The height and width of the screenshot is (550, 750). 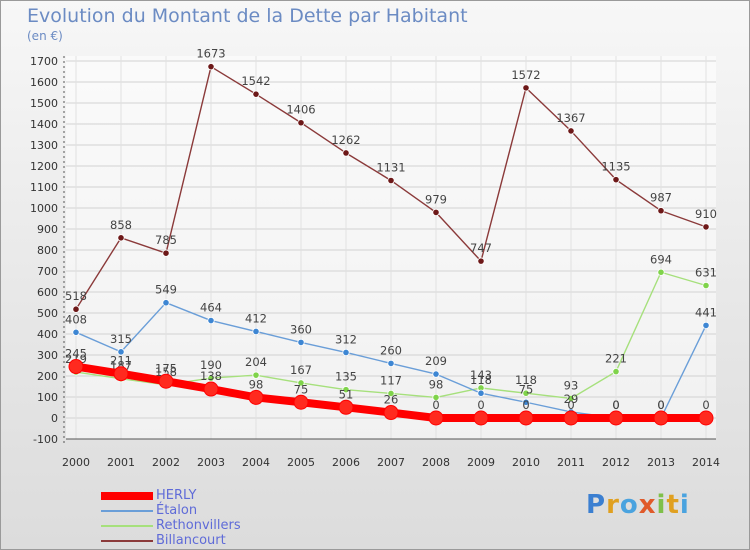 What do you see at coordinates (391, 350) in the screenshot?
I see `data-label-etalon: 260` at bounding box center [391, 350].